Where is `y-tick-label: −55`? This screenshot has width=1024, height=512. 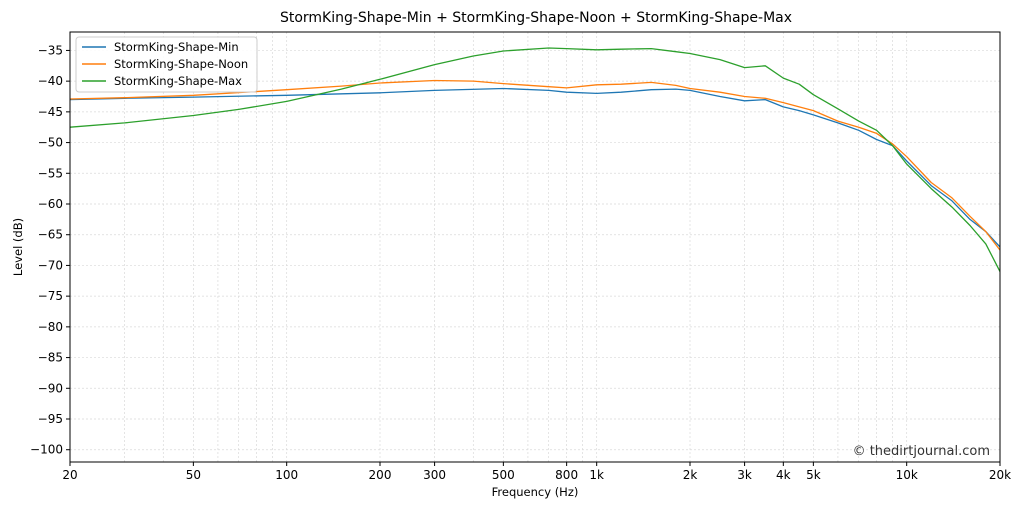
y-tick-label: −55 is located at coordinates (50, 173).